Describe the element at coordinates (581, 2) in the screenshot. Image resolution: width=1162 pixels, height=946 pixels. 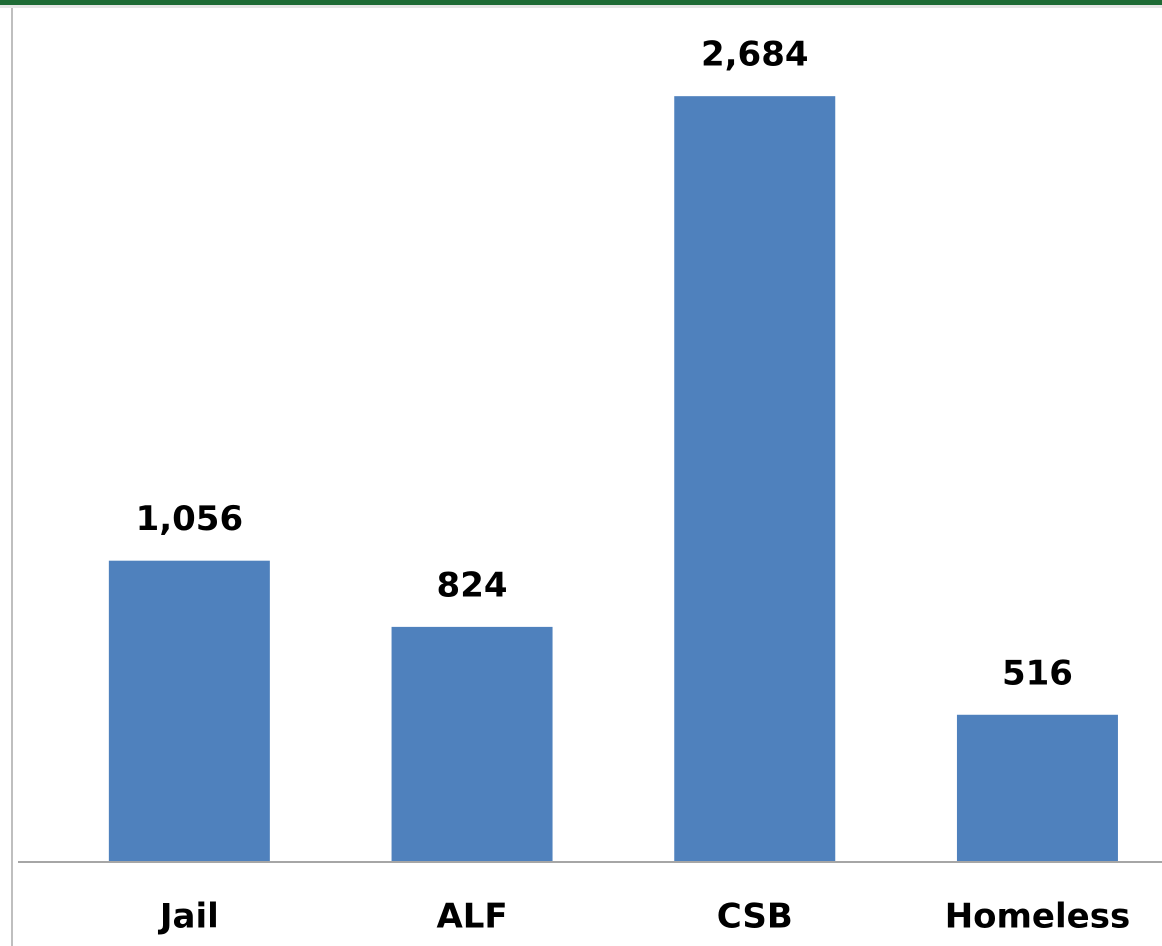
I see `top-border` at that location.